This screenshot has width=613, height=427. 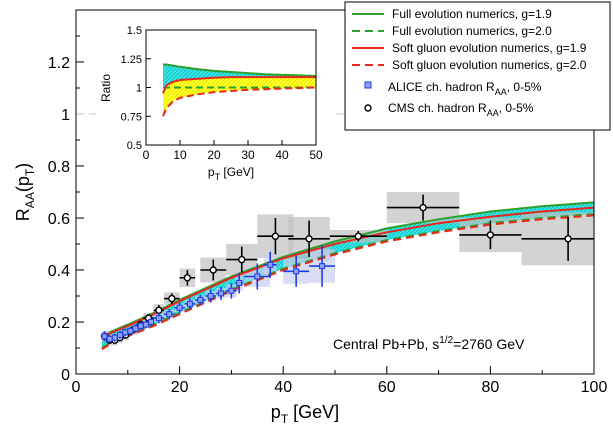 What do you see at coordinates (368, 85) in the screenshot?
I see `legend-alice-marker` at bounding box center [368, 85].